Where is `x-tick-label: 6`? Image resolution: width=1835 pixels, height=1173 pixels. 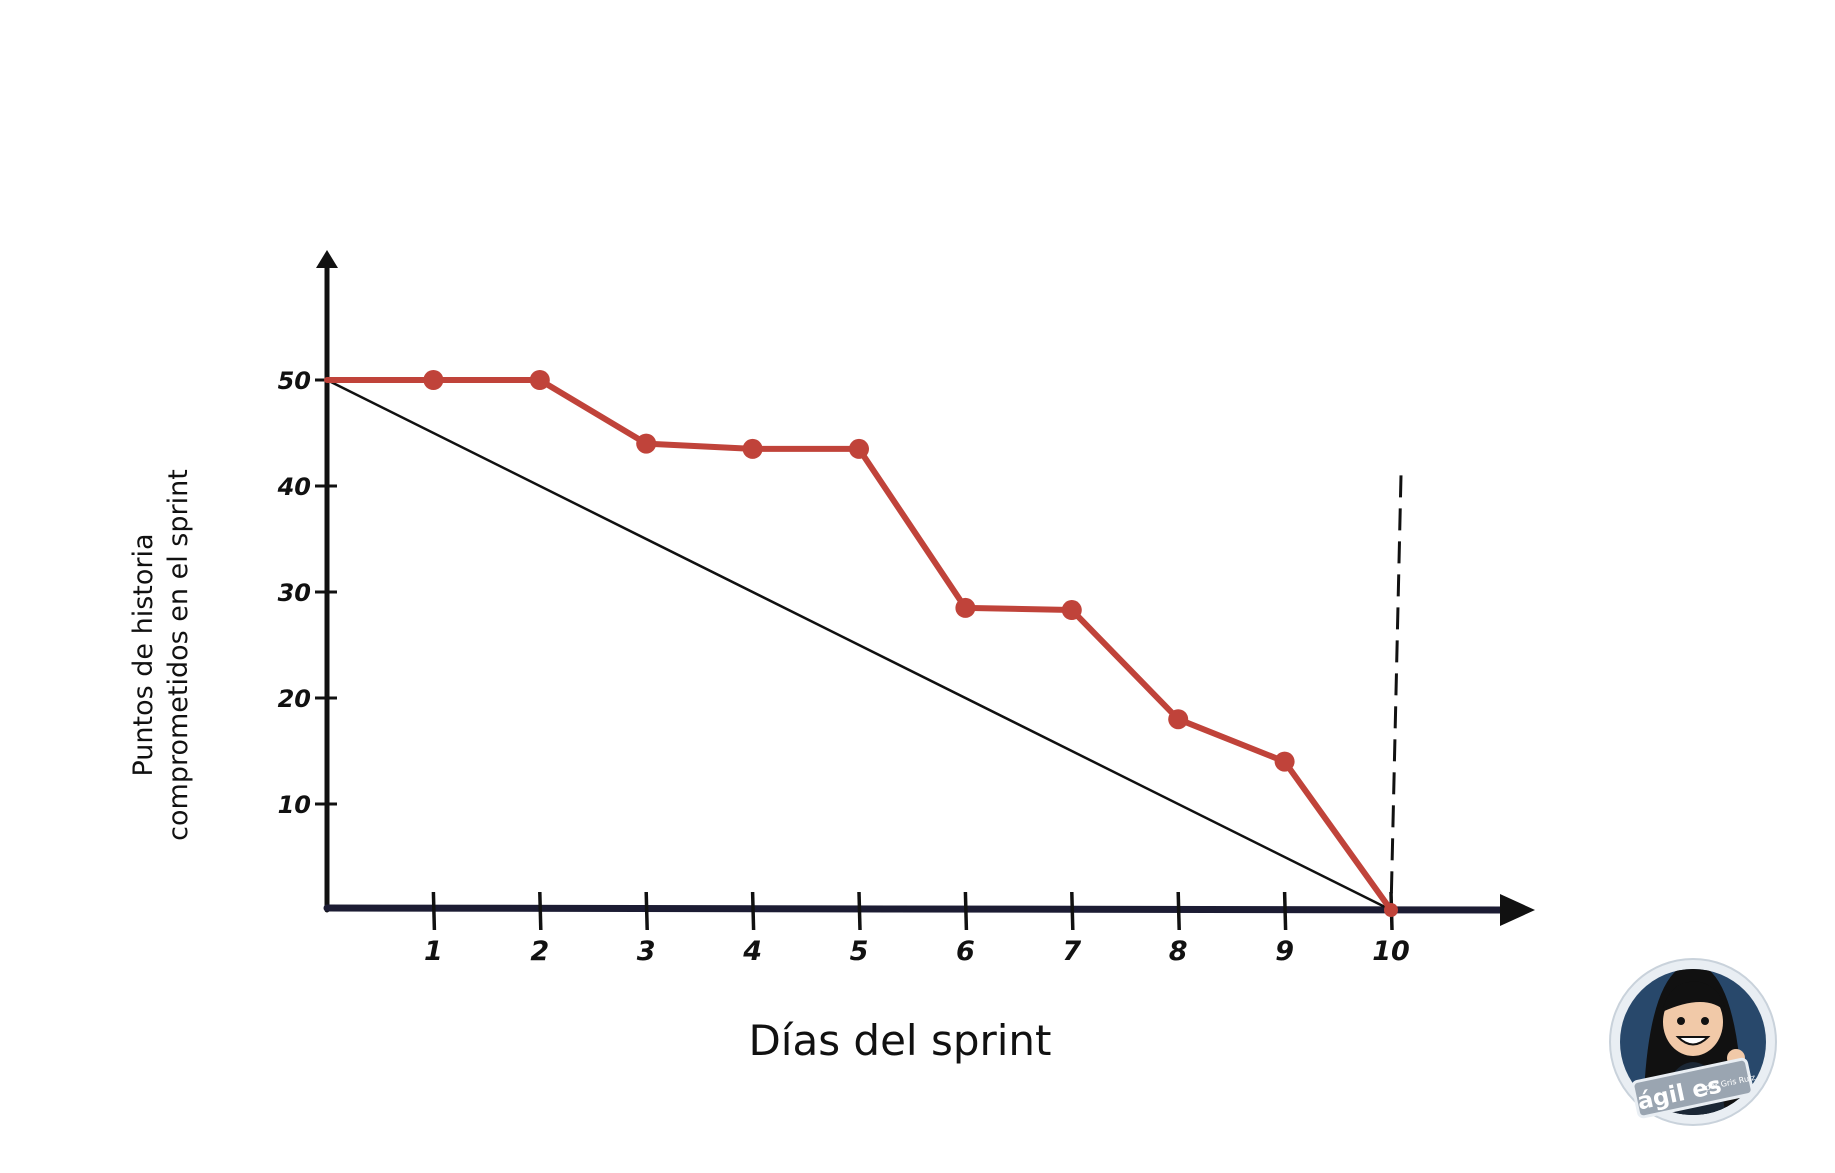
x-tick-label: 6 is located at coordinates (965, 951).